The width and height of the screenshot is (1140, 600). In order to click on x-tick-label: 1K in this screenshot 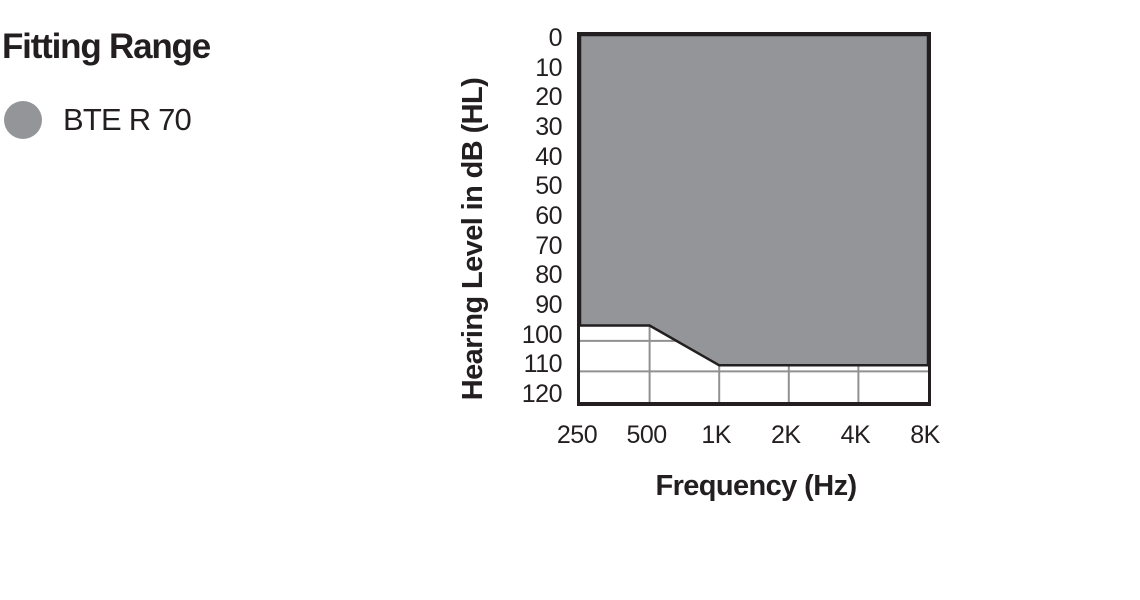, I will do `click(716, 435)`.